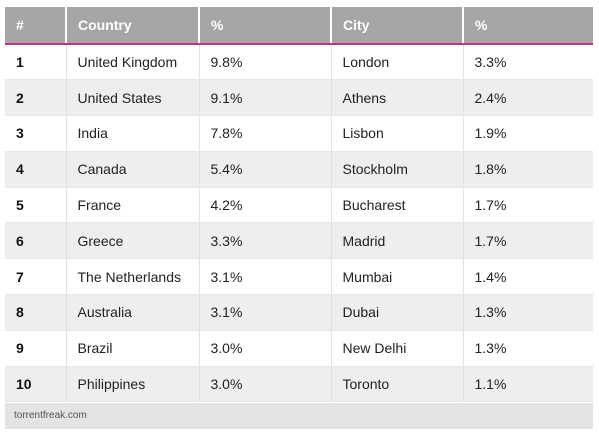 The width and height of the screenshot is (599, 446). Describe the element at coordinates (265, 241) in the screenshot. I see `country-percent-cell: 3.3%` at that location.